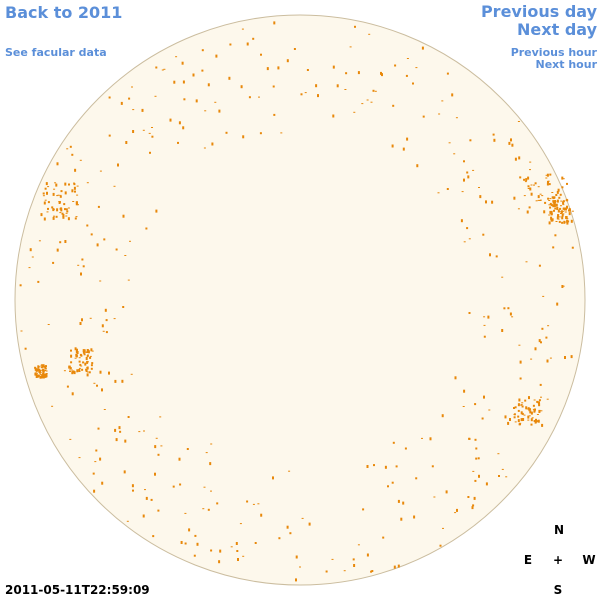 This screenshot has height=600, width=600. Describe the element at coordinates (554, 52) in the screenshot. I see `previous-hour-link: Previous hour` at that location.